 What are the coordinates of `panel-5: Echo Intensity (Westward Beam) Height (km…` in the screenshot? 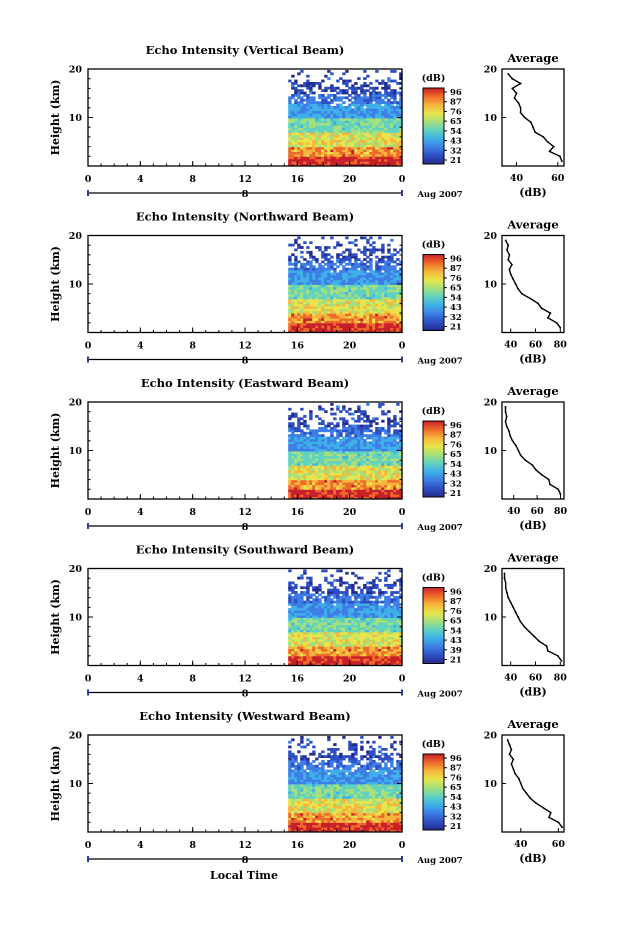 It's located at (307, 787).